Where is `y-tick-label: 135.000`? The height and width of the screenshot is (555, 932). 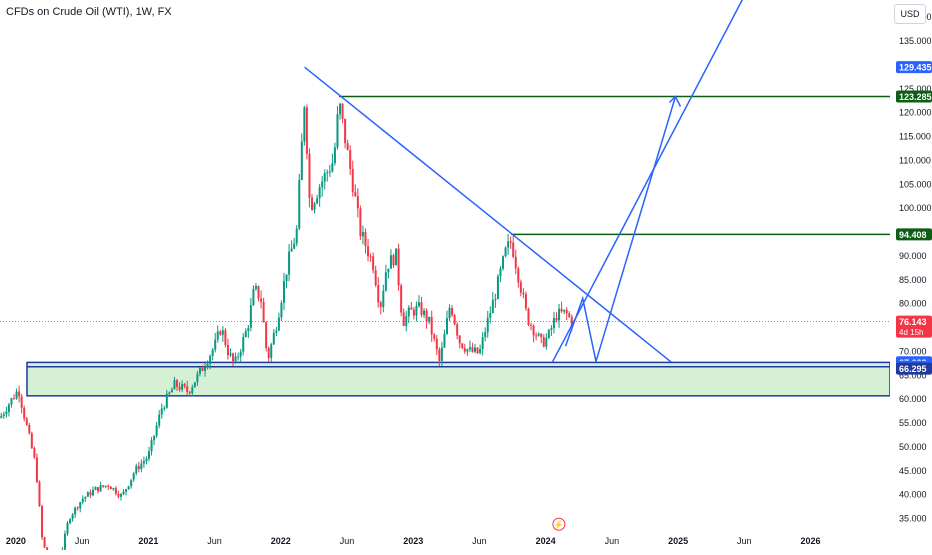
y-tick-label: 135.000 is located at coordinates (915, 41).